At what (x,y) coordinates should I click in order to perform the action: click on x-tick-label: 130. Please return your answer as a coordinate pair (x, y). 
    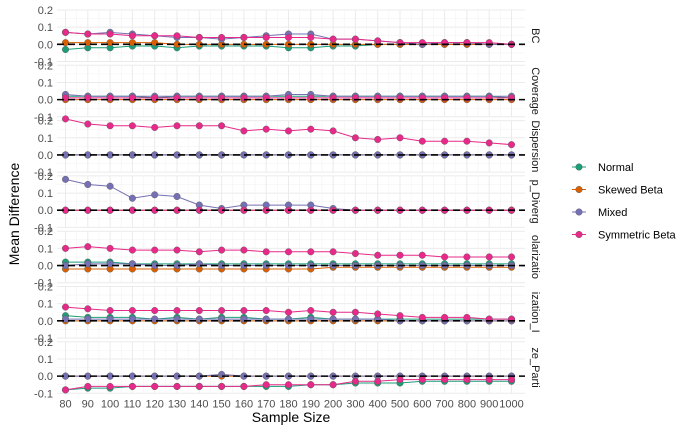
    Looking at the image, I should click on (177, 404).